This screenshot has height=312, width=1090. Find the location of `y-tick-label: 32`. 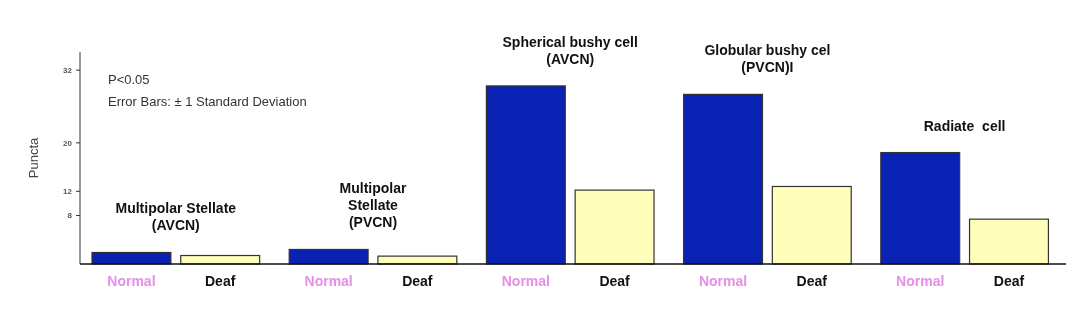

y-tick-label: 32 is located at coordinates (68, 70).